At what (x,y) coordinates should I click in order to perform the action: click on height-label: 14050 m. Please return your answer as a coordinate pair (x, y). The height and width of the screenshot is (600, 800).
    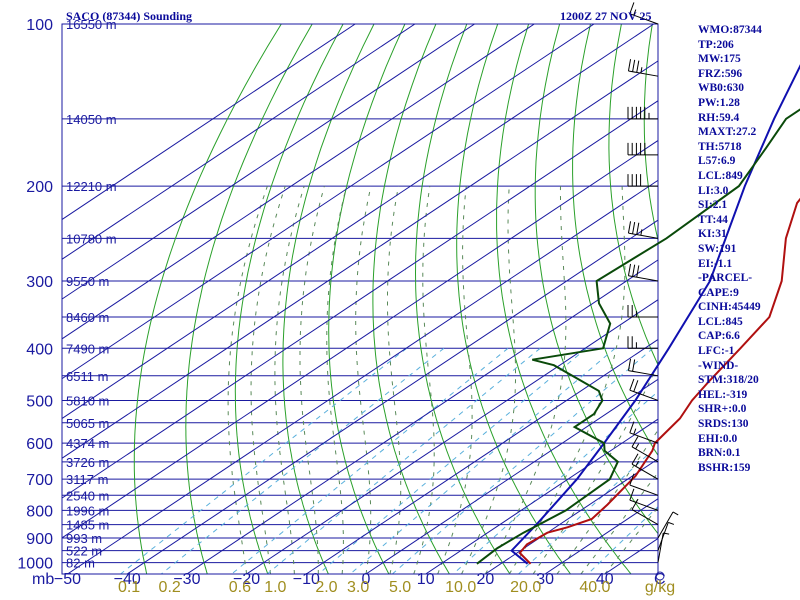
    Looking at the image, I should click on (91, 119).